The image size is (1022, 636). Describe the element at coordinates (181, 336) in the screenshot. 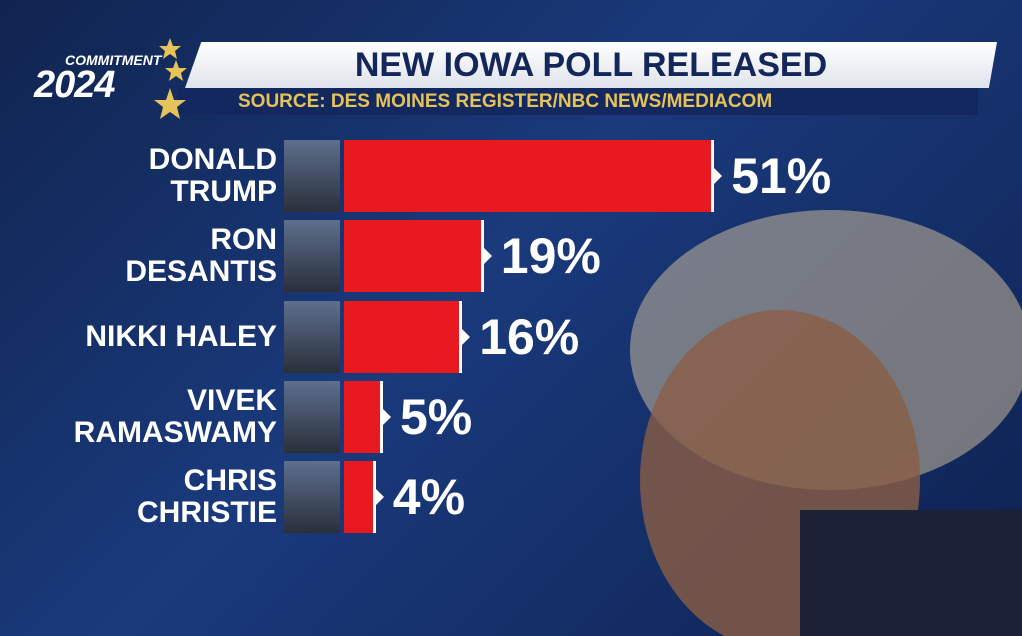

I see `category-label: NIKKI HALEY` at that location.